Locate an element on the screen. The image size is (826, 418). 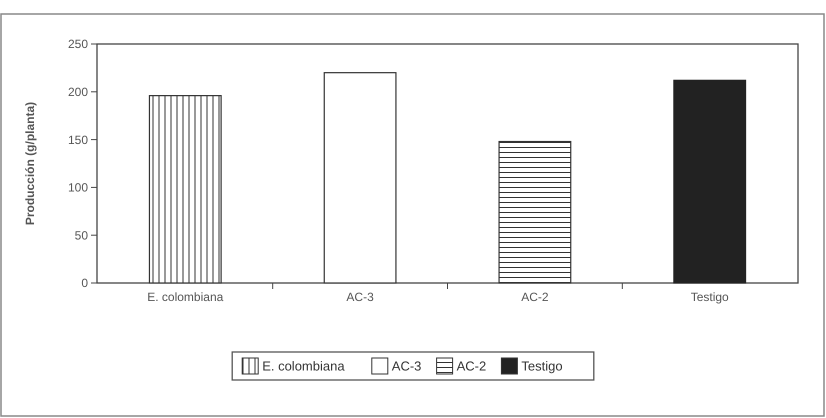
legend-label: E. colombiana is located at coordinates (304, 366).